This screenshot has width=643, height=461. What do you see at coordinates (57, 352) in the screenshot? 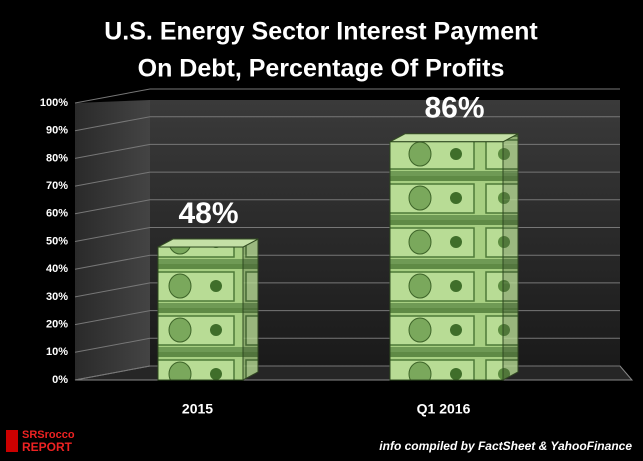
I see `y-tick-label: 10%` at bounding box center [57, 352].